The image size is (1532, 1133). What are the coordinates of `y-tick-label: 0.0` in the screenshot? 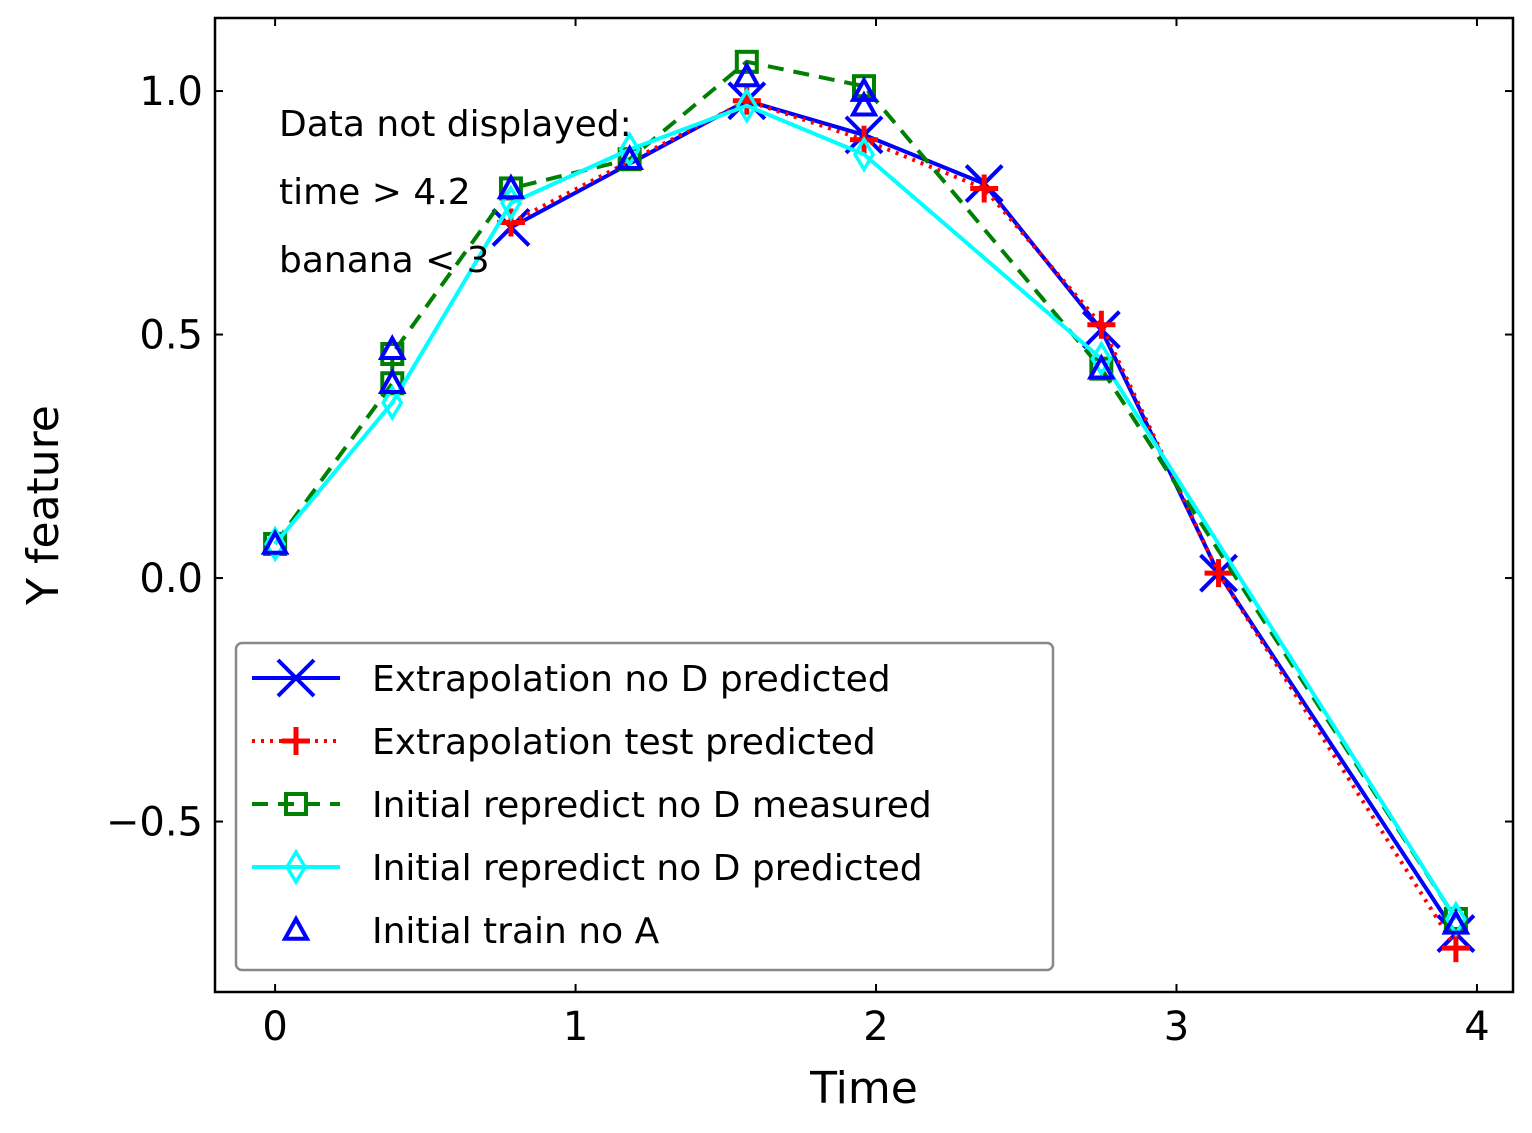 It's located at (171, 579).